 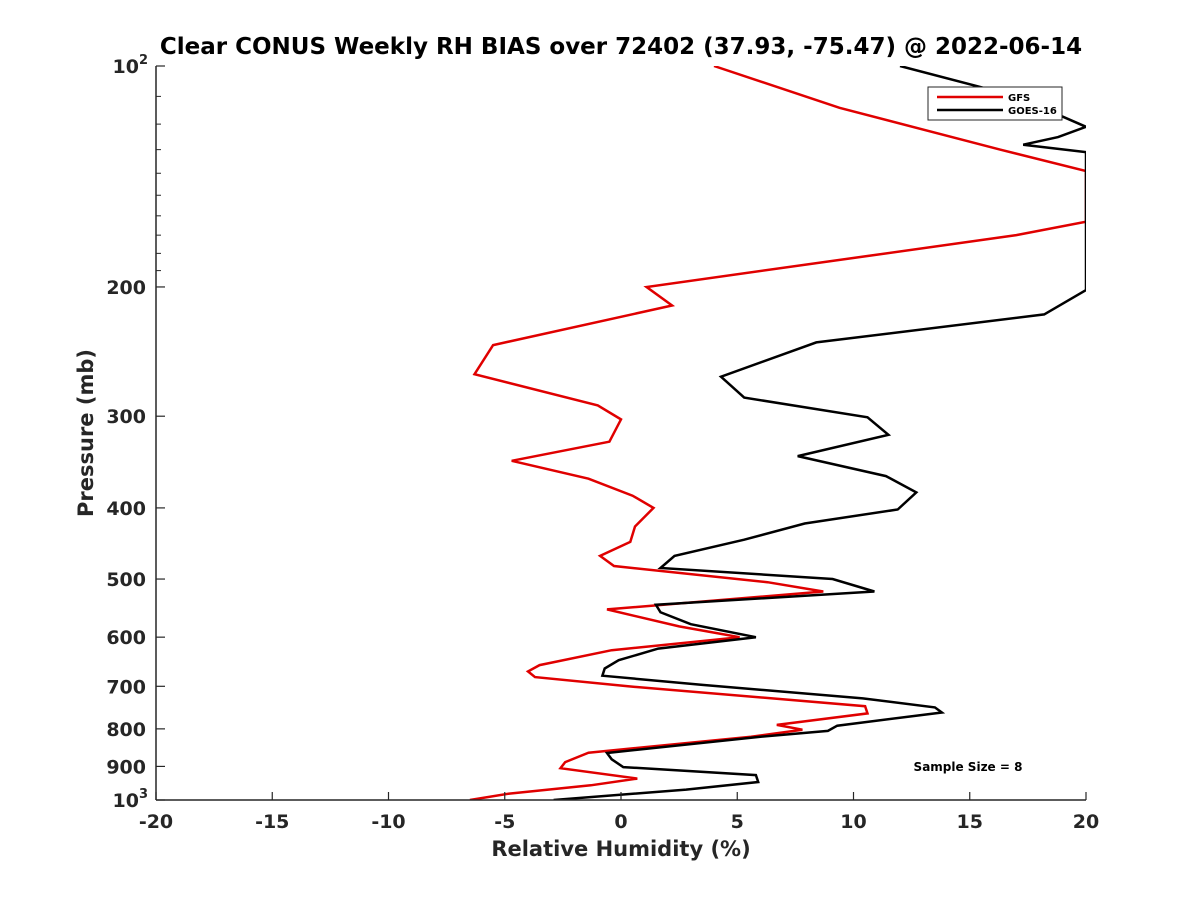 I want to click on sample-size-annotation: Sample Size = 8, so click(x=968, y=767).